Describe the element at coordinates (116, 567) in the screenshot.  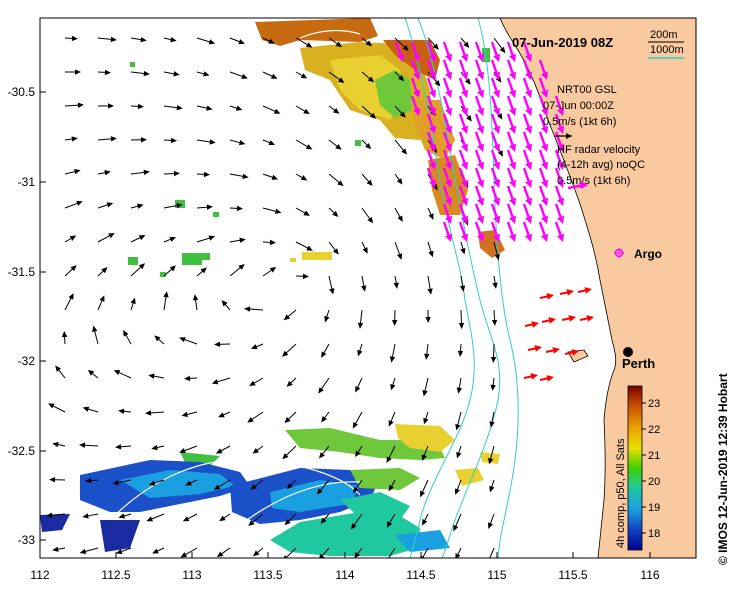
I see `x-tick-112-5: 112.5` at that location.